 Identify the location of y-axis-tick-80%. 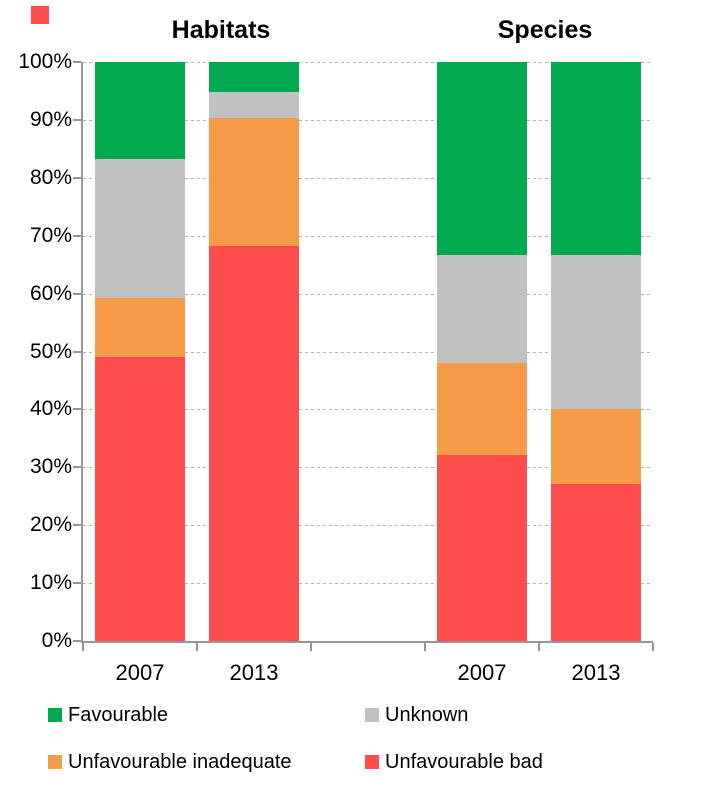
(77, 177).